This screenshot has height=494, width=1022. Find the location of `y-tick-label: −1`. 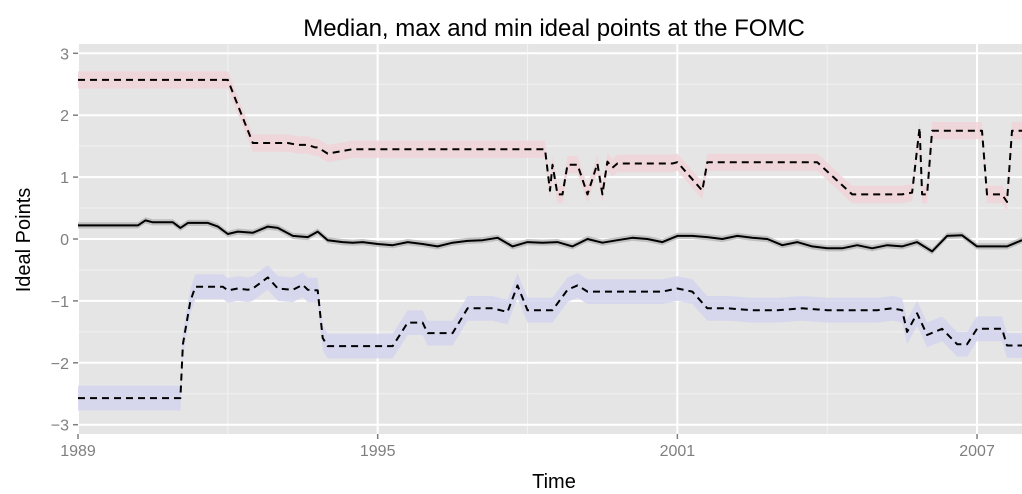

y-tick-label: −1 is located at coordinates (60, 302).